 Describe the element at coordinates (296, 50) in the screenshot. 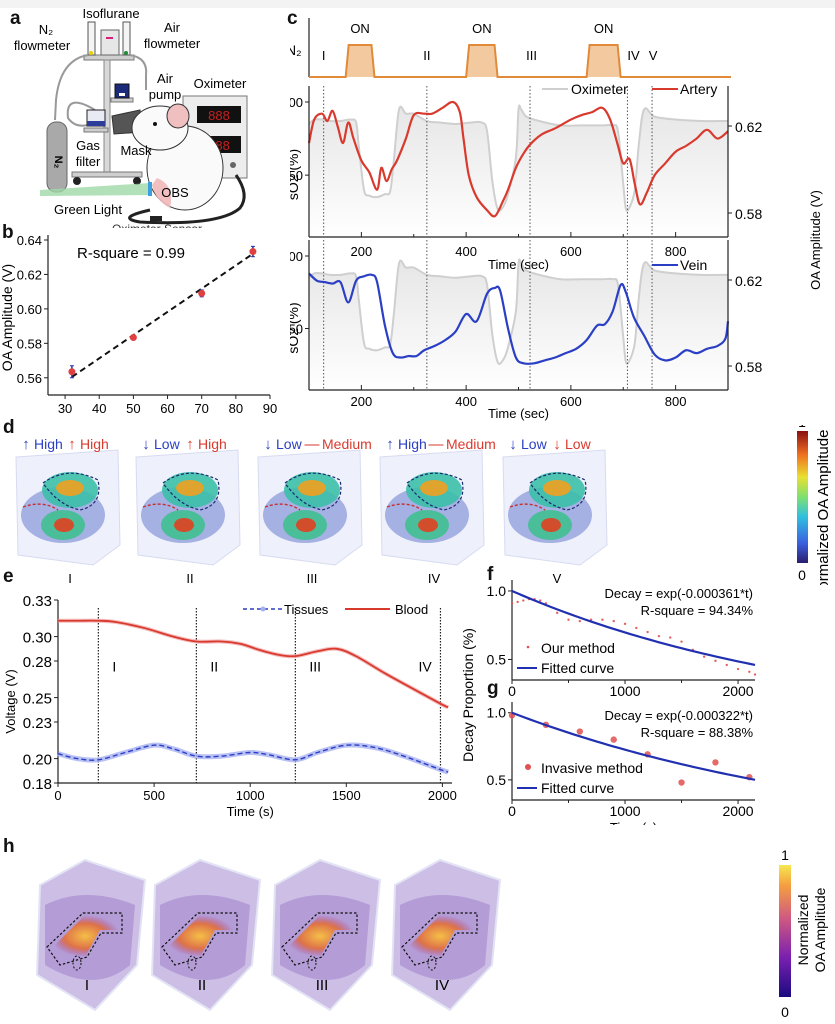

I see `n2-label: N₂` at that location.